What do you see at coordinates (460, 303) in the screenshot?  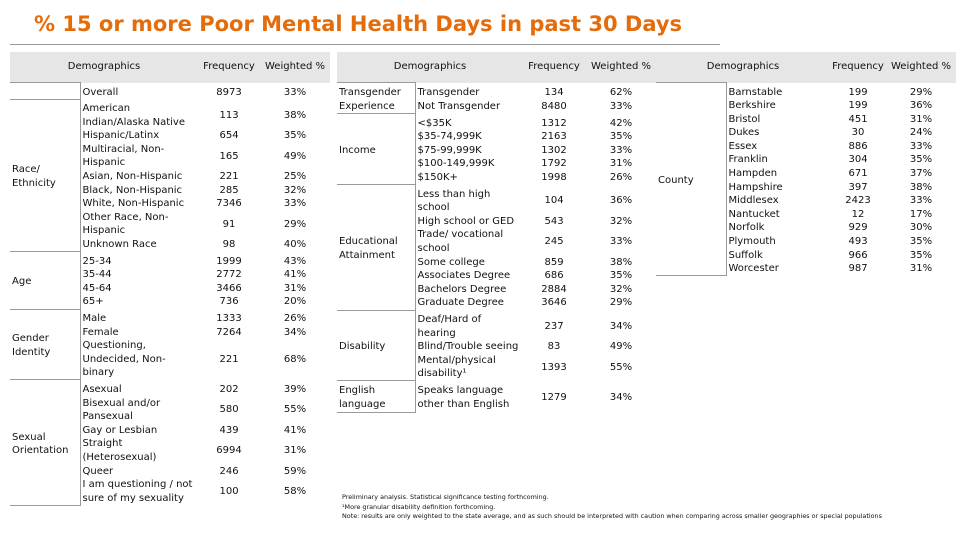 I see `row-label: Graduate Degree` at bounding box center [460, 303].